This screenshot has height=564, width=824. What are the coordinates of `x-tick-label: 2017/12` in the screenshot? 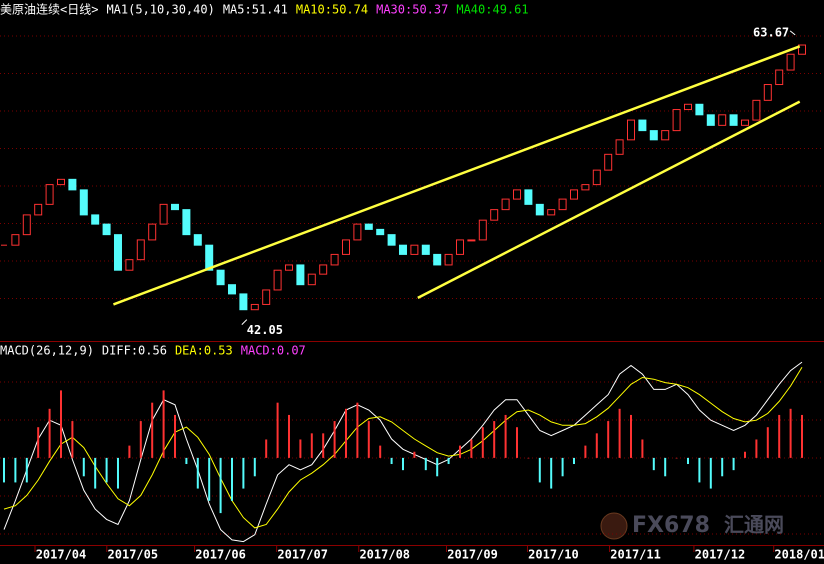 It's located at (720, 555).